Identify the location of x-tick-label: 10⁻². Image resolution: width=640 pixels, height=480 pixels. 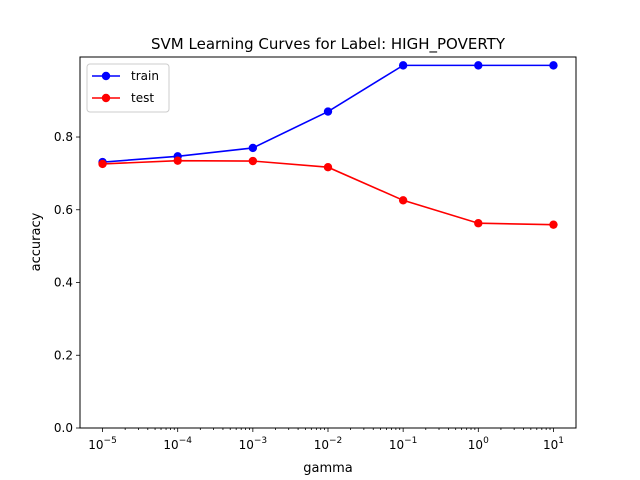
(328, 444).